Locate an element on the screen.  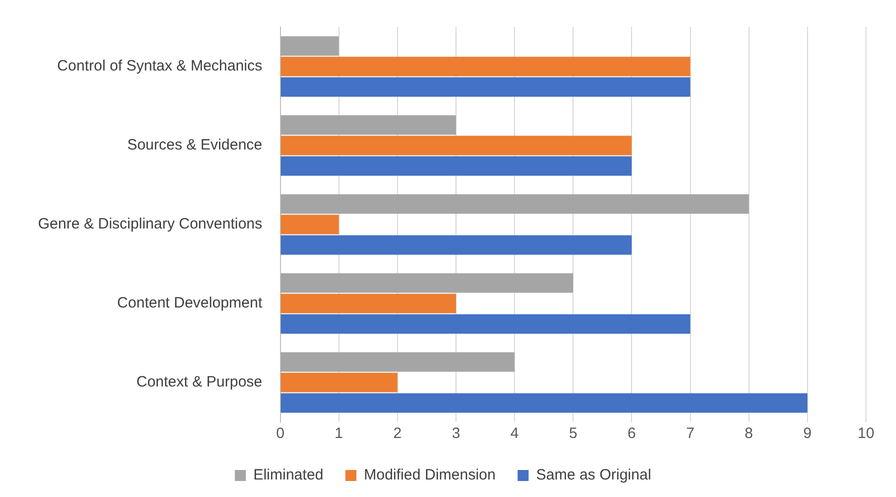
x-tick-label: 6 is located at coordinates (632, 433).